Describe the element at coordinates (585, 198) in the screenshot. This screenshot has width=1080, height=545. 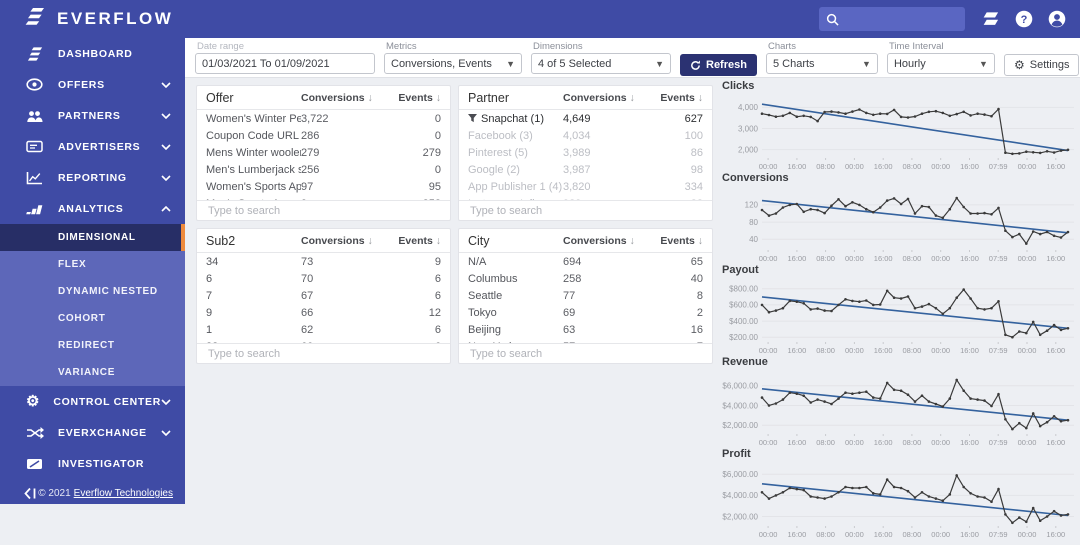
I see `table-row: Instagram Influencer (7)92988` at that location.